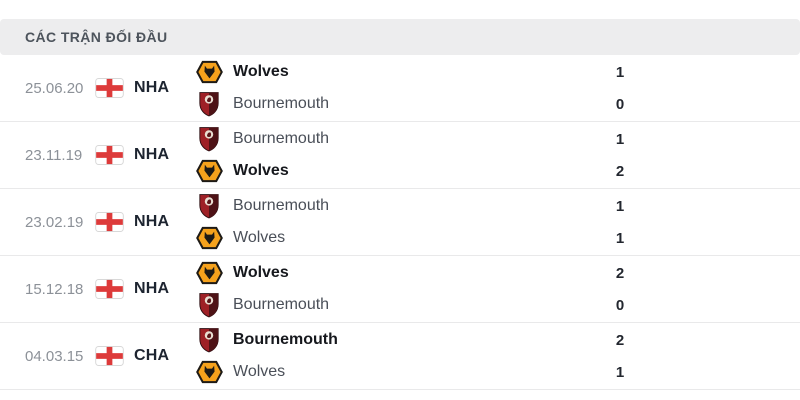 The width and height of the screenshot is (800, 400). Describe the element at coordinates (620, 356) in the screenshot. I see `score-column: 2 1` at that location.